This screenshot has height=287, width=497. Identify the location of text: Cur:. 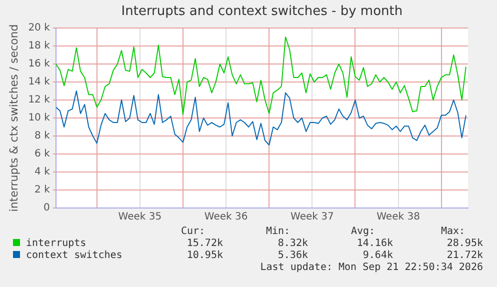
(193, 231).